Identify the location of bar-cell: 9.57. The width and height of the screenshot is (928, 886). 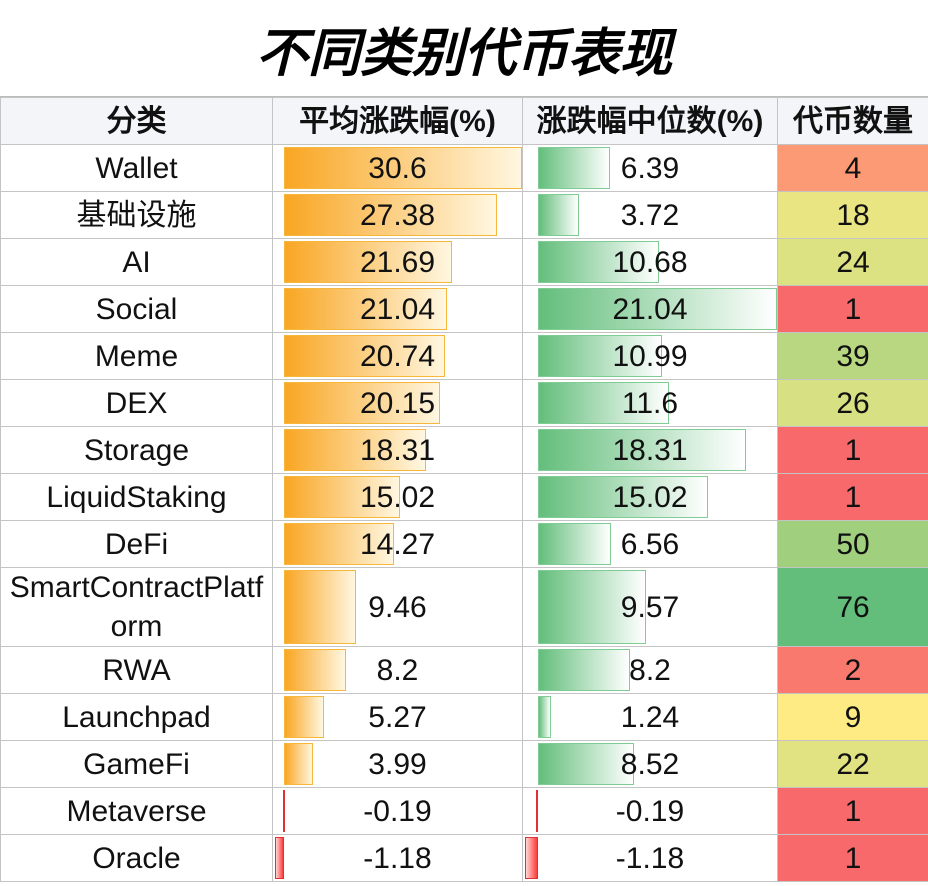
(650, 607).